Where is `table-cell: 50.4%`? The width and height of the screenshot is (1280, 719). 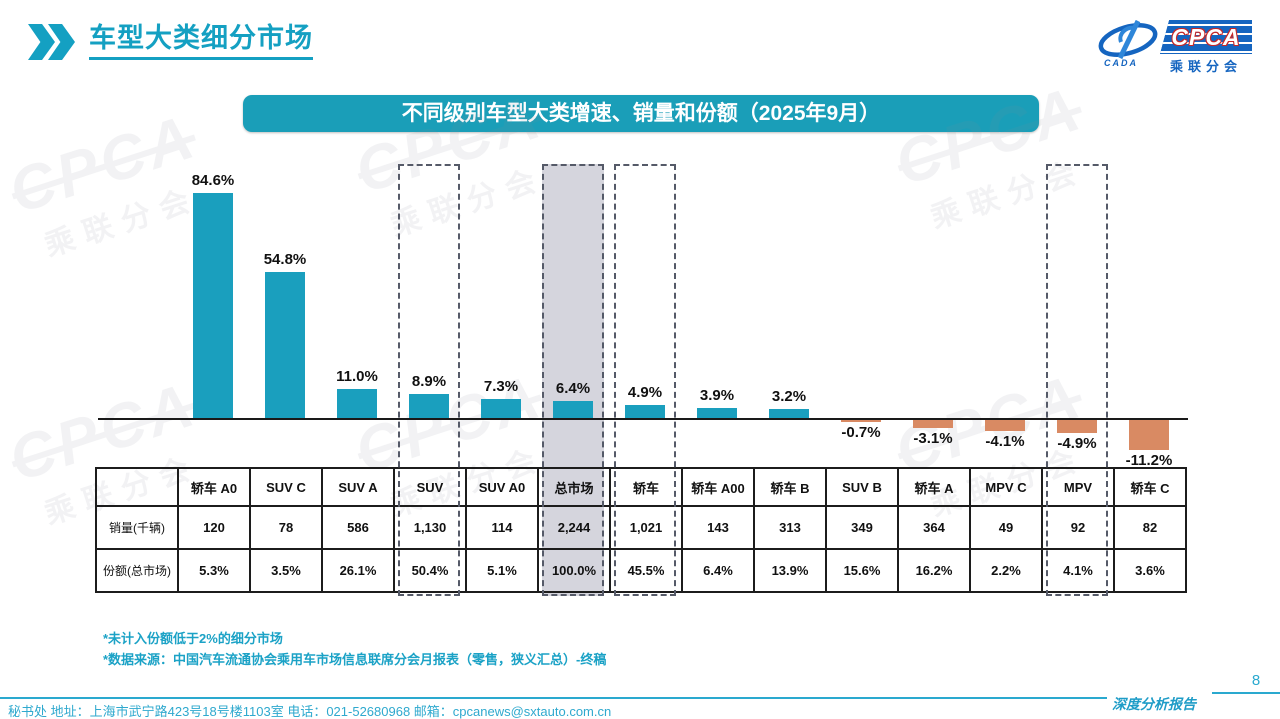
table-cell: 50.4% is located at coordinates (430, 570).